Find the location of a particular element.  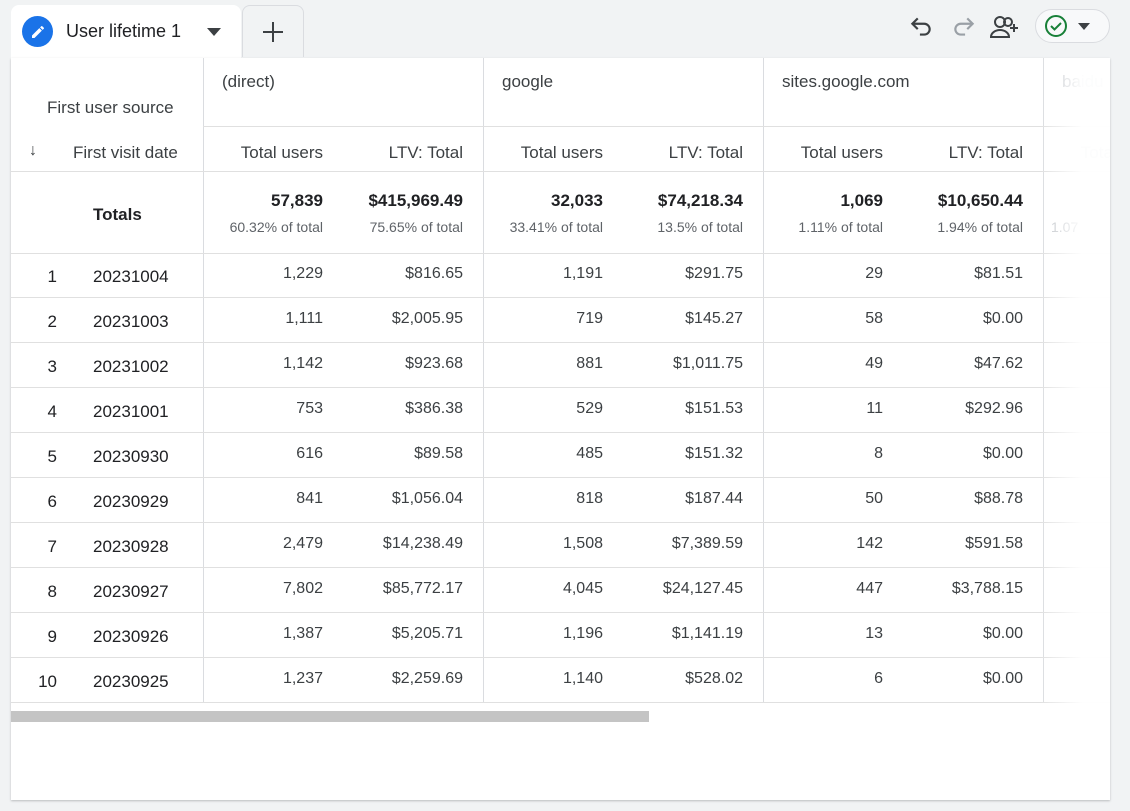

add-person-icon is located at coordinates (1003, 27).